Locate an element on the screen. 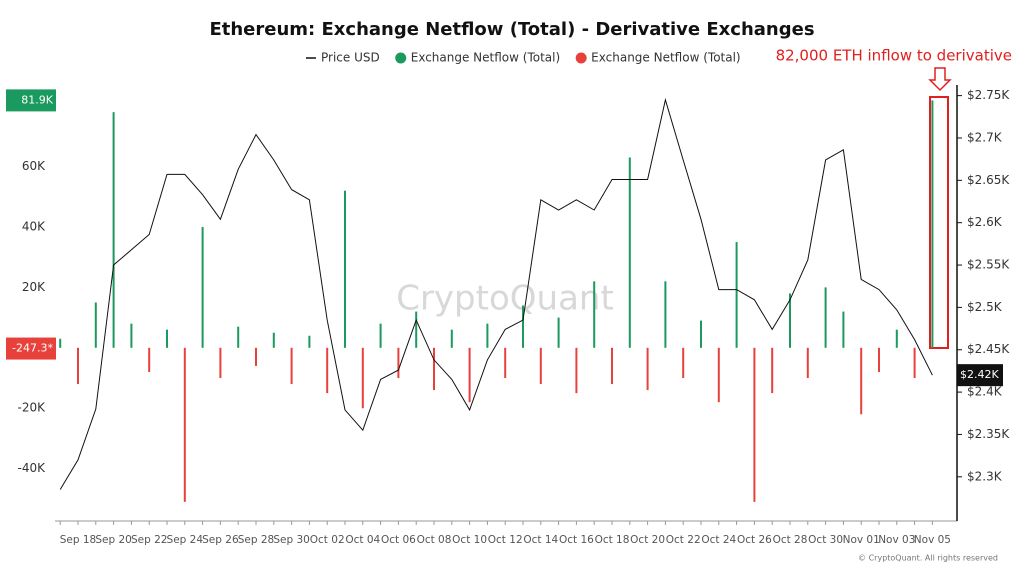  watermark: CryptoQuant is located at coordinates (505, 299).